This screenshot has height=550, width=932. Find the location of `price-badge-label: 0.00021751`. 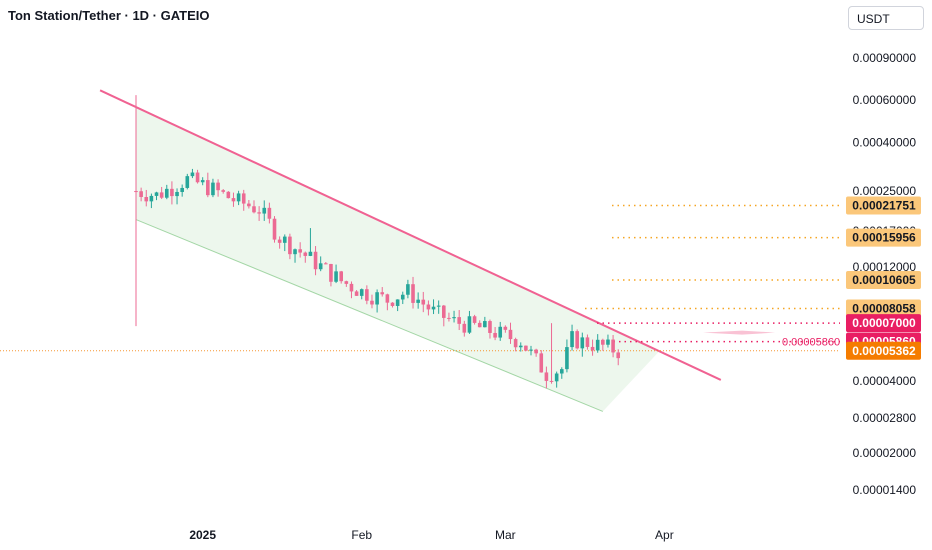

price-badge-label: 0.00021751 is located at coordinates (884, 206).